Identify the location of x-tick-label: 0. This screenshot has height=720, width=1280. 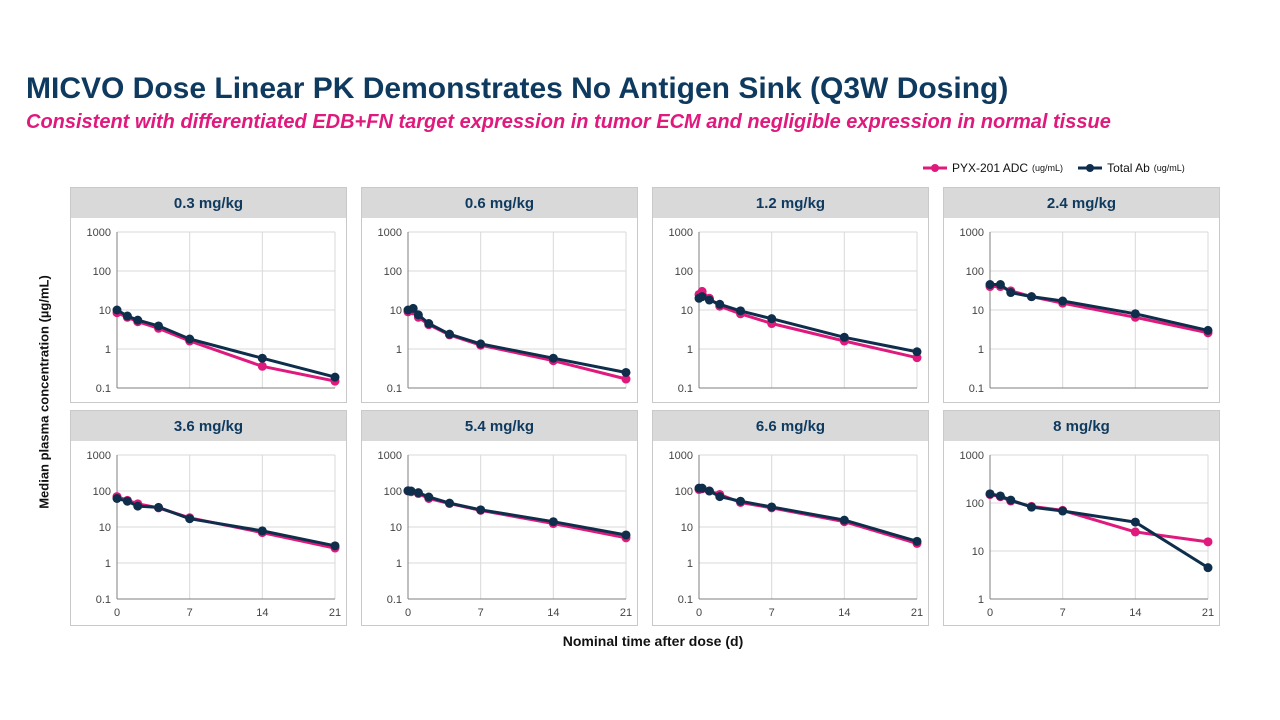
(408, 613).